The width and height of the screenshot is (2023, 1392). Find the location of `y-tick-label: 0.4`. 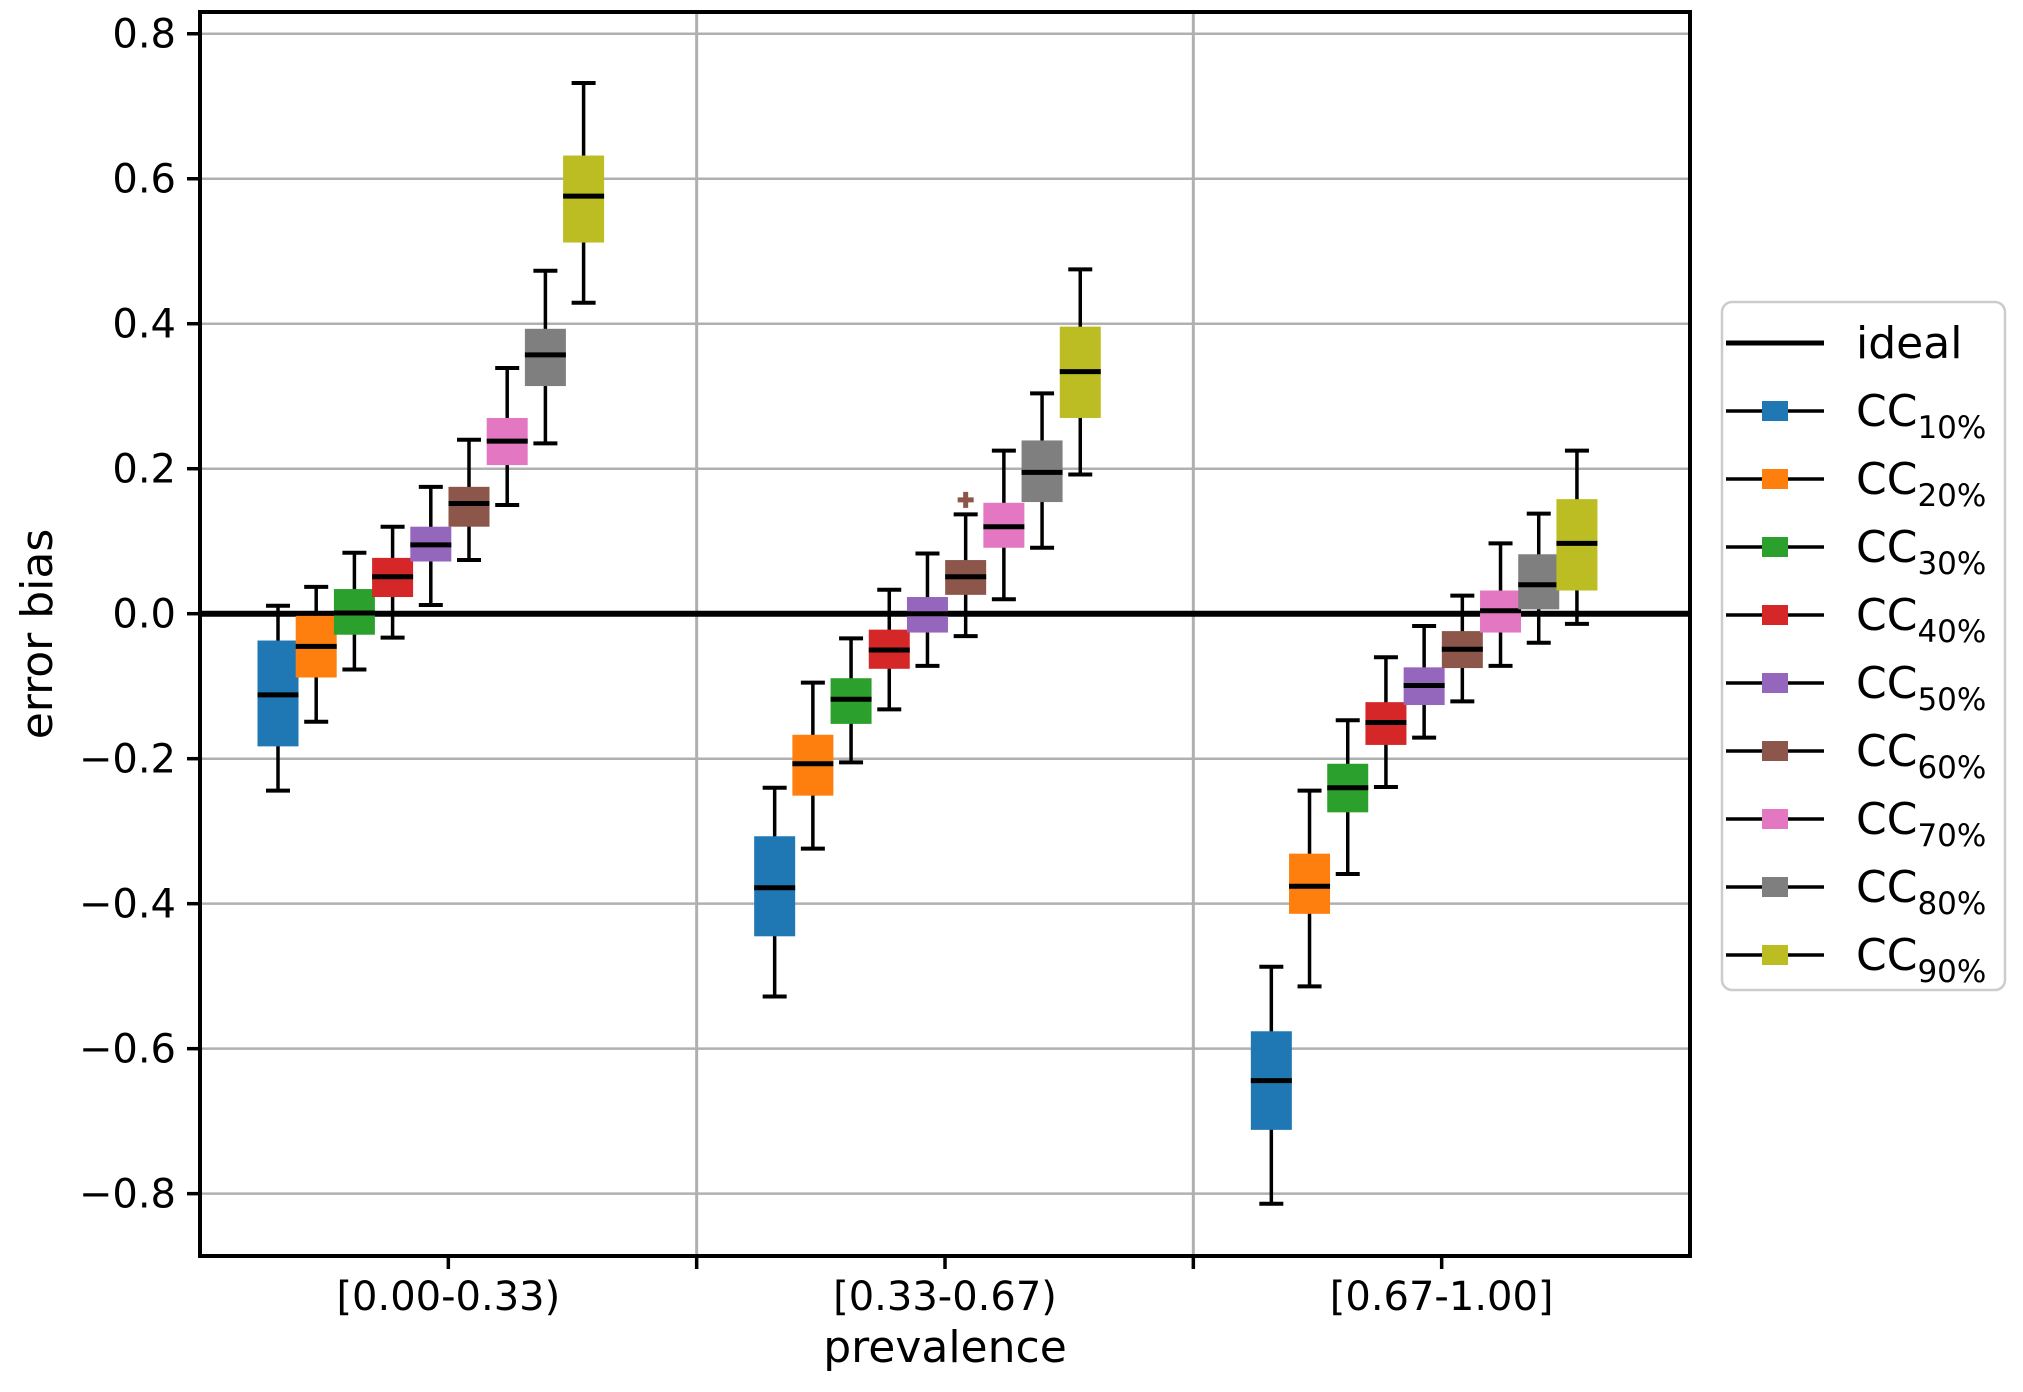

y-tick-label: 0.4 is located at coordinates (144, 325).